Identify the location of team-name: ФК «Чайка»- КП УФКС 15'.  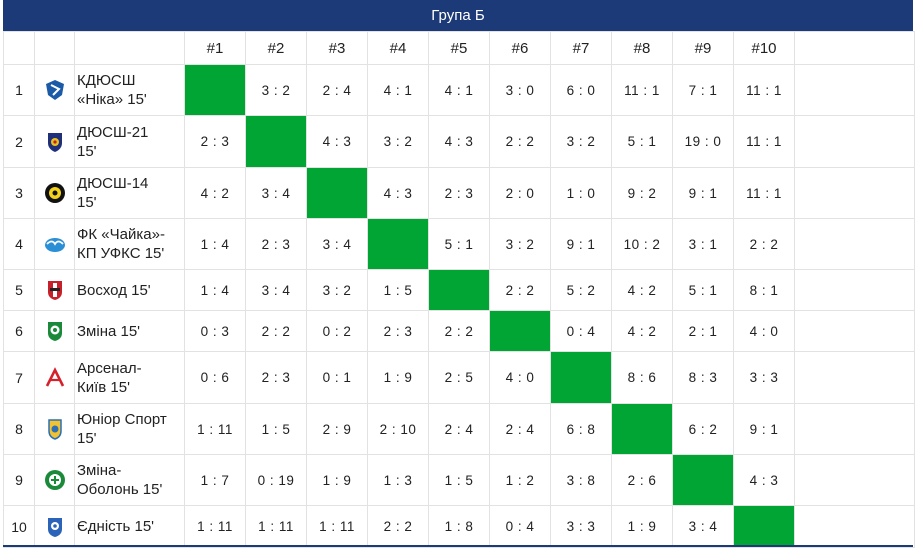
(129, 244).